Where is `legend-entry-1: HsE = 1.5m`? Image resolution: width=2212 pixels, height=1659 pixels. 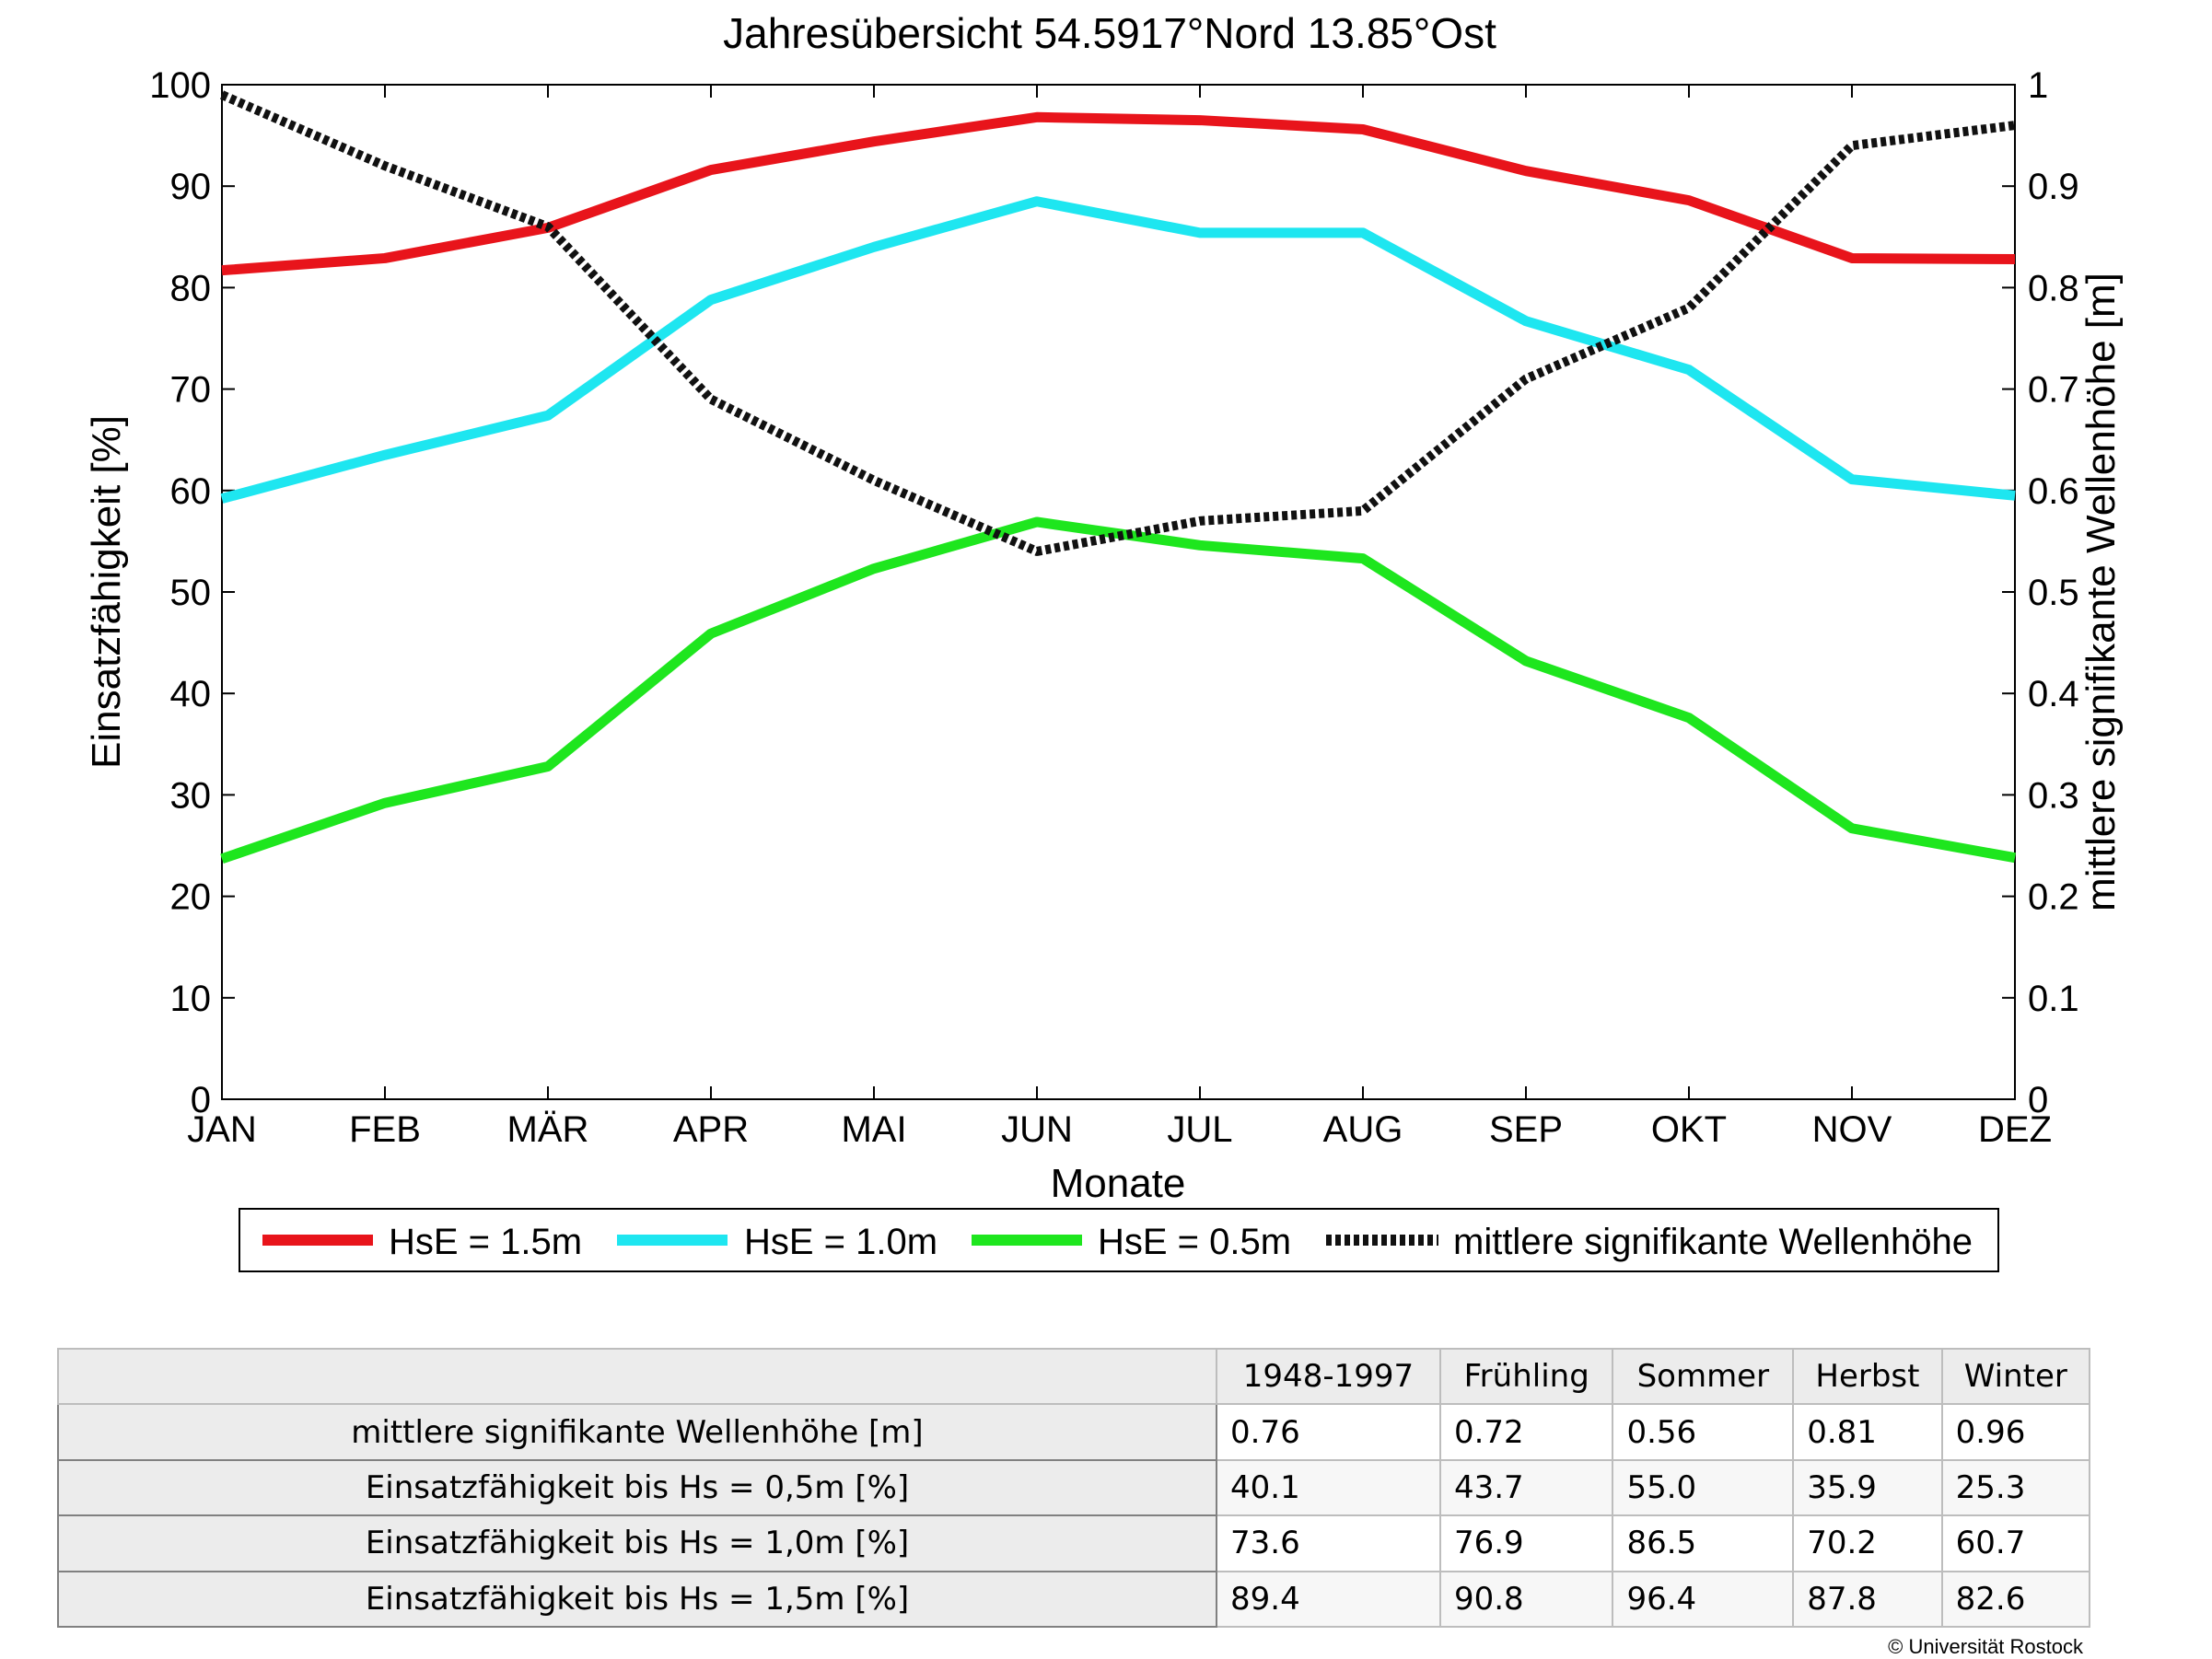 legend-entry-1: HsE = 1.5m is located at coordinates (486, 1242).